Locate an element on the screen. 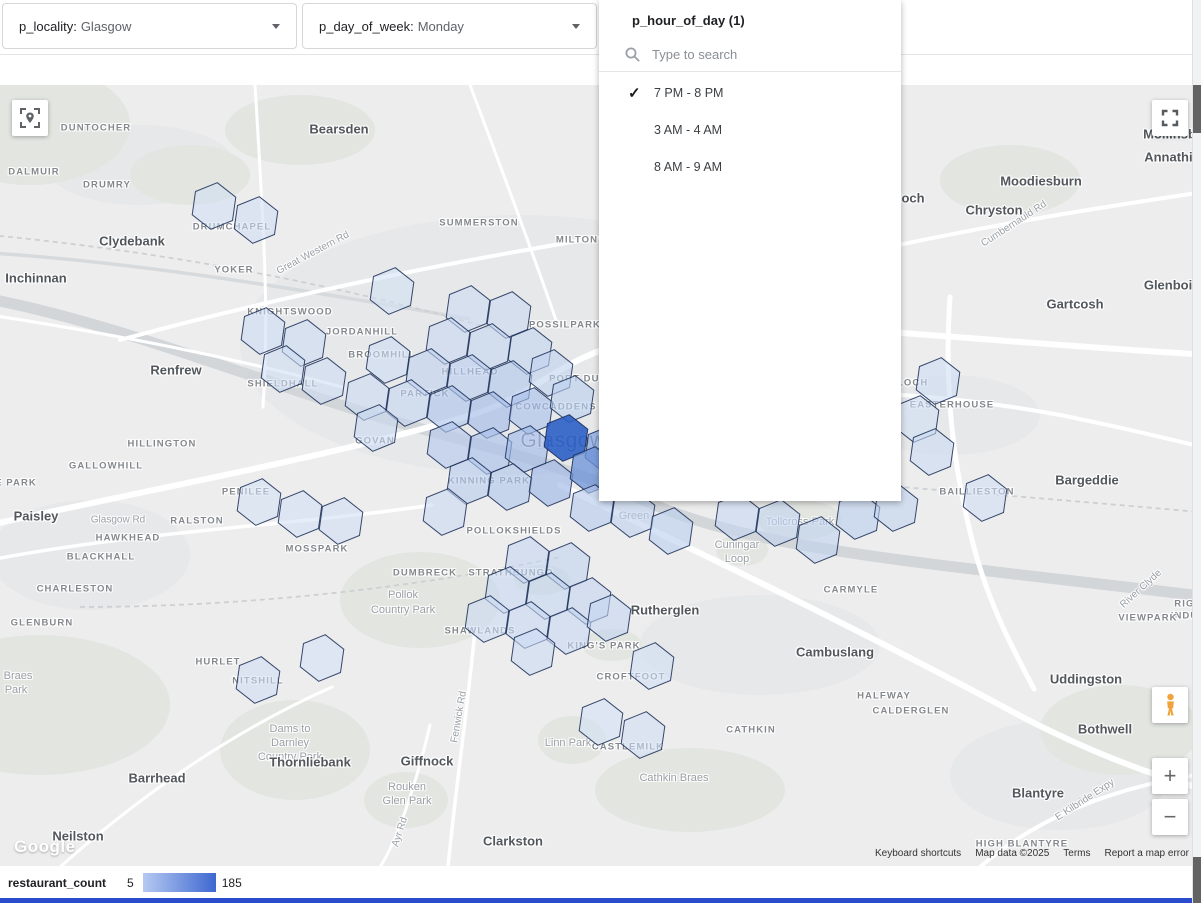 The image size is (1201, 903). fullscreen-button is located at coordinates (1170, 118).